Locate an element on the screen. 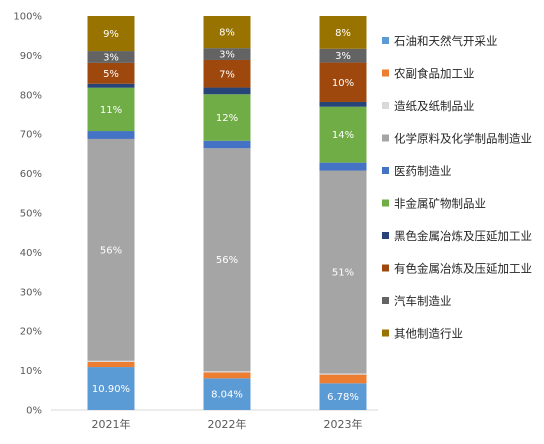 The width and height of the screenshot is (544, 444). legend-label: 医药制造业 is located at coordinates (423, 171).